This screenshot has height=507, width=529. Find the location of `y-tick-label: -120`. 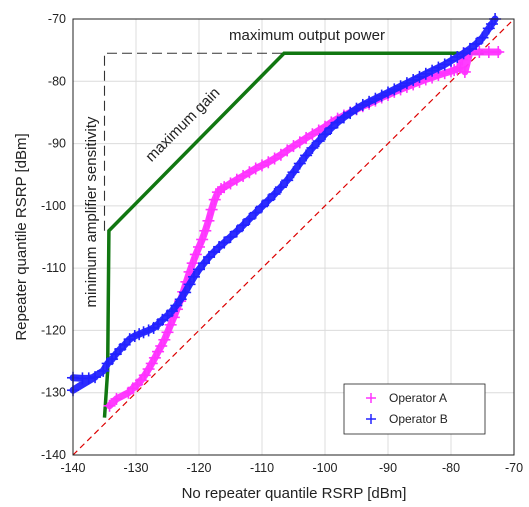

y-tick-label: -120 is located at coordinates (53, 330).